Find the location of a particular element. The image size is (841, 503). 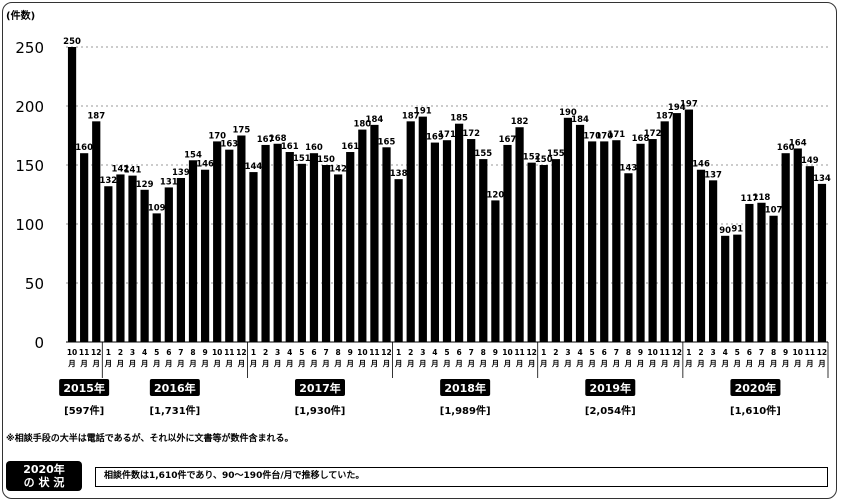

bar-value-label: 168 is located at coordinates (641, 139).